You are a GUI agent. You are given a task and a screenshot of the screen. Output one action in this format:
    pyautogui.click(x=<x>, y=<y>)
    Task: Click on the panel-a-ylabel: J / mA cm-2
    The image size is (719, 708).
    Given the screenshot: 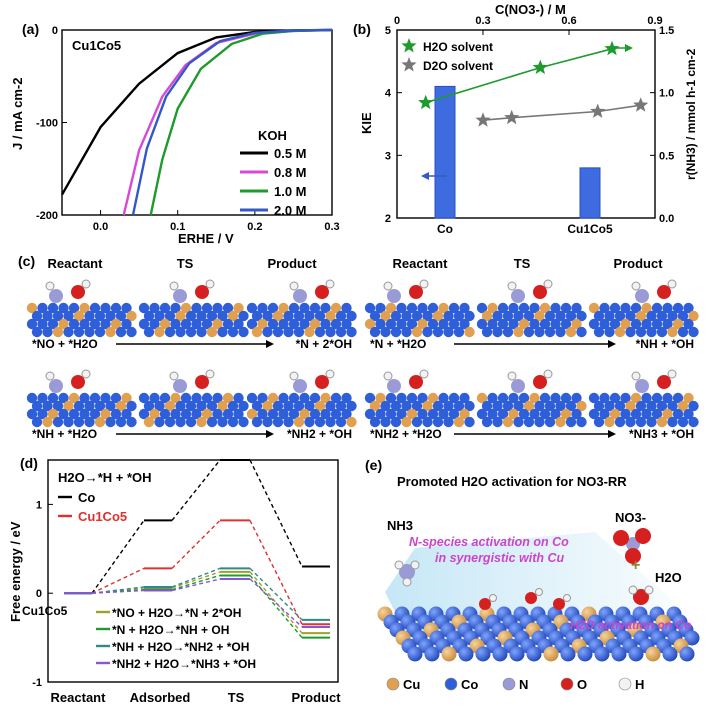 What is the action you would take?
    pyautogui.click(x=17, y=114)
    